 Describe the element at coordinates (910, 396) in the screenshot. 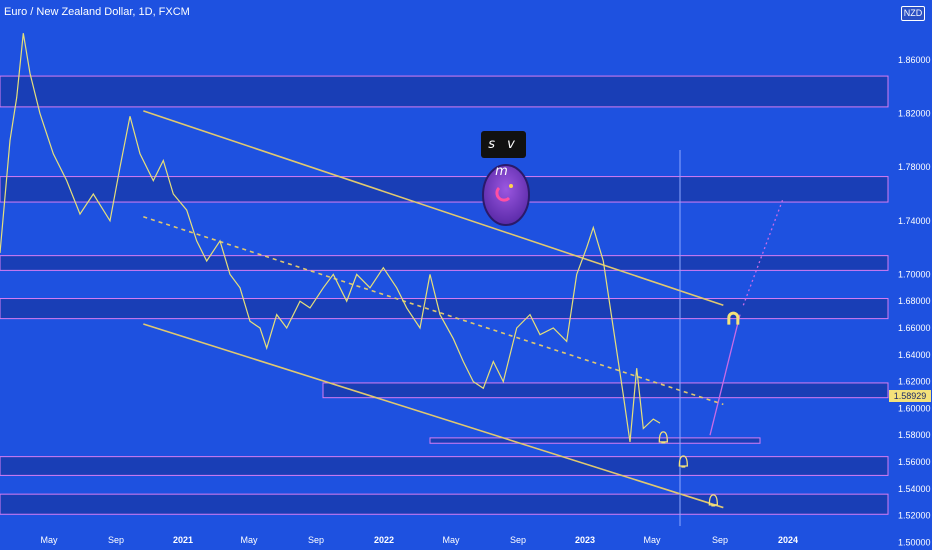

I see `last-price-badge: 1.58929` at that location.